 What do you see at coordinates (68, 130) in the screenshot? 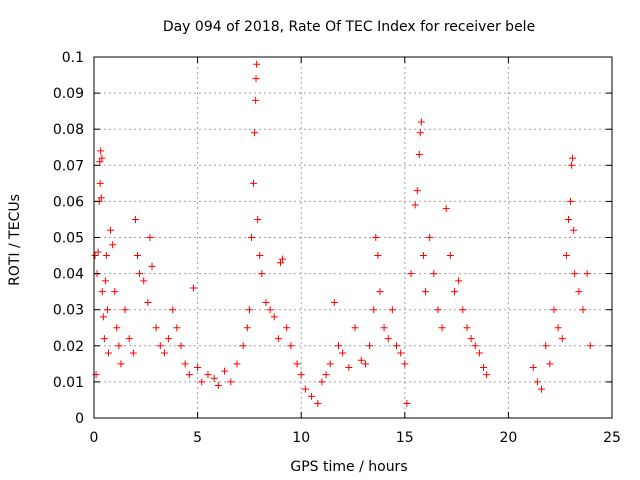
I see `y-tick-label: 0.08` at bounding box center [68, 130].